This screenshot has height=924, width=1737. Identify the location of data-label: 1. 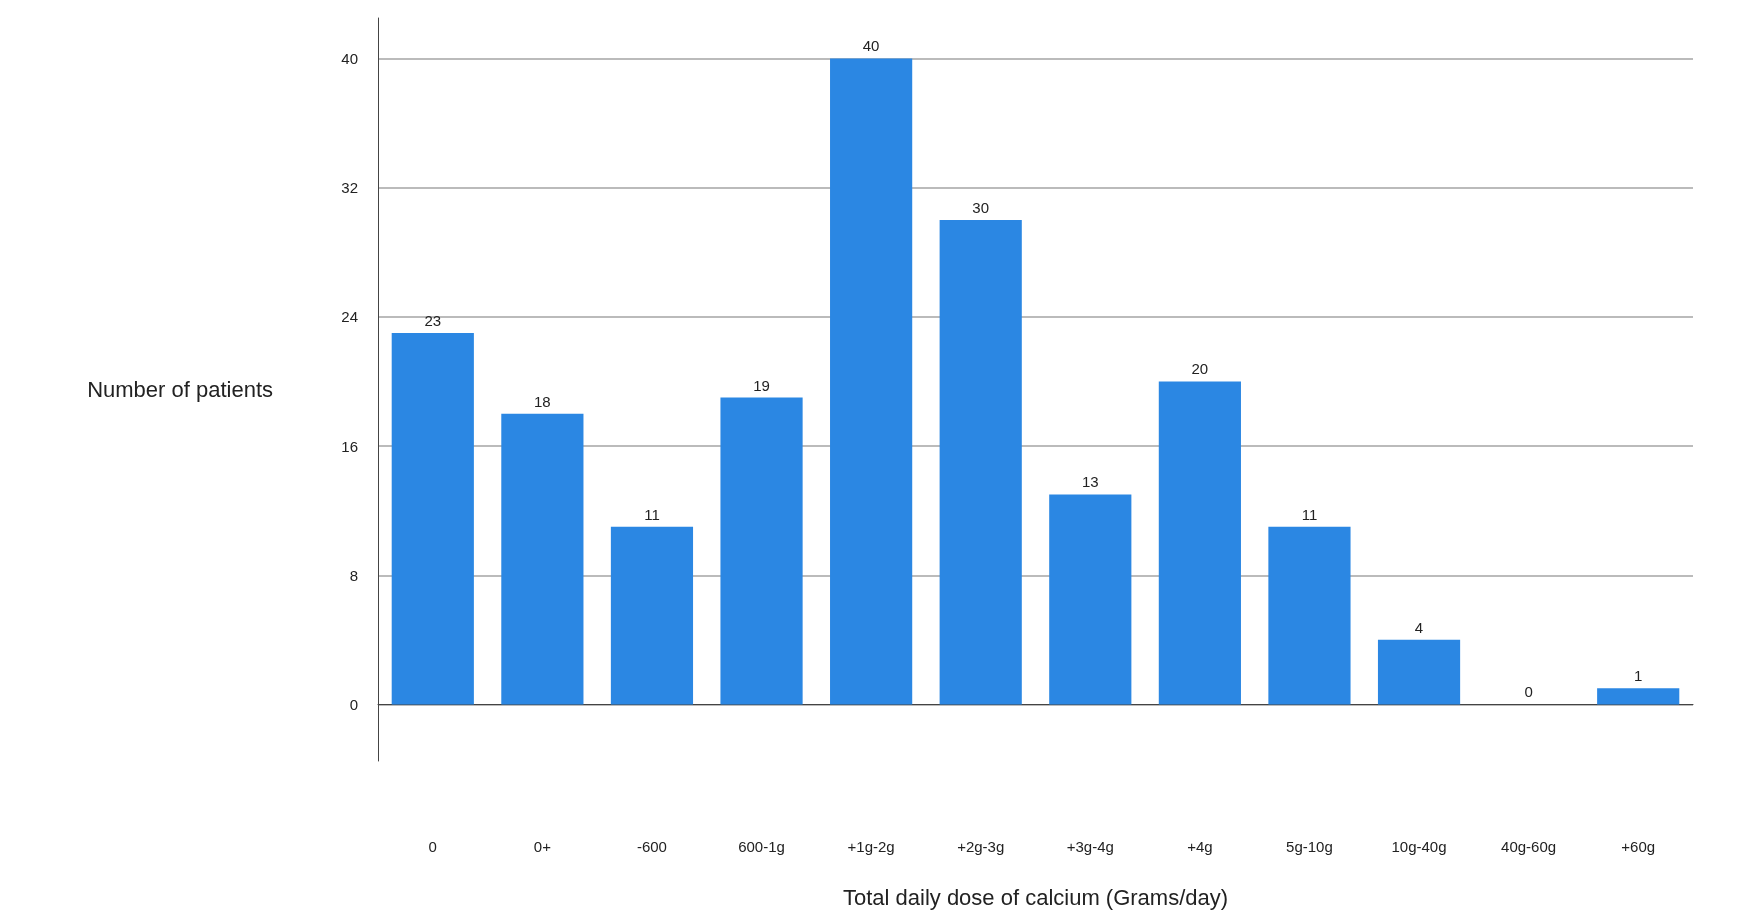
(1638, 676).